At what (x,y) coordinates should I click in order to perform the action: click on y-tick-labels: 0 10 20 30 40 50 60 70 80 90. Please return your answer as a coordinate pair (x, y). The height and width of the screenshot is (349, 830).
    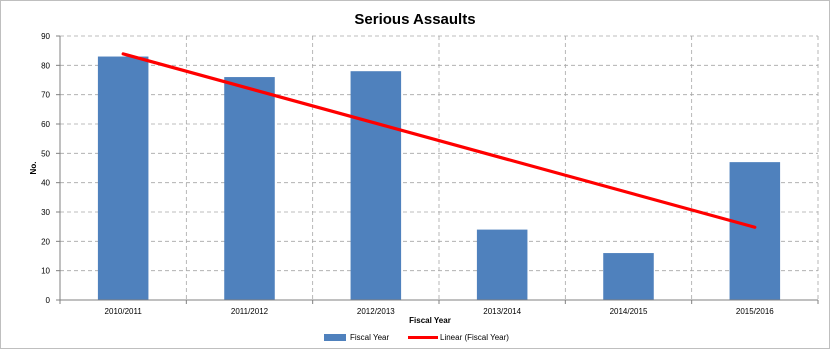
    Looking at the image, I should click on (45, 168).